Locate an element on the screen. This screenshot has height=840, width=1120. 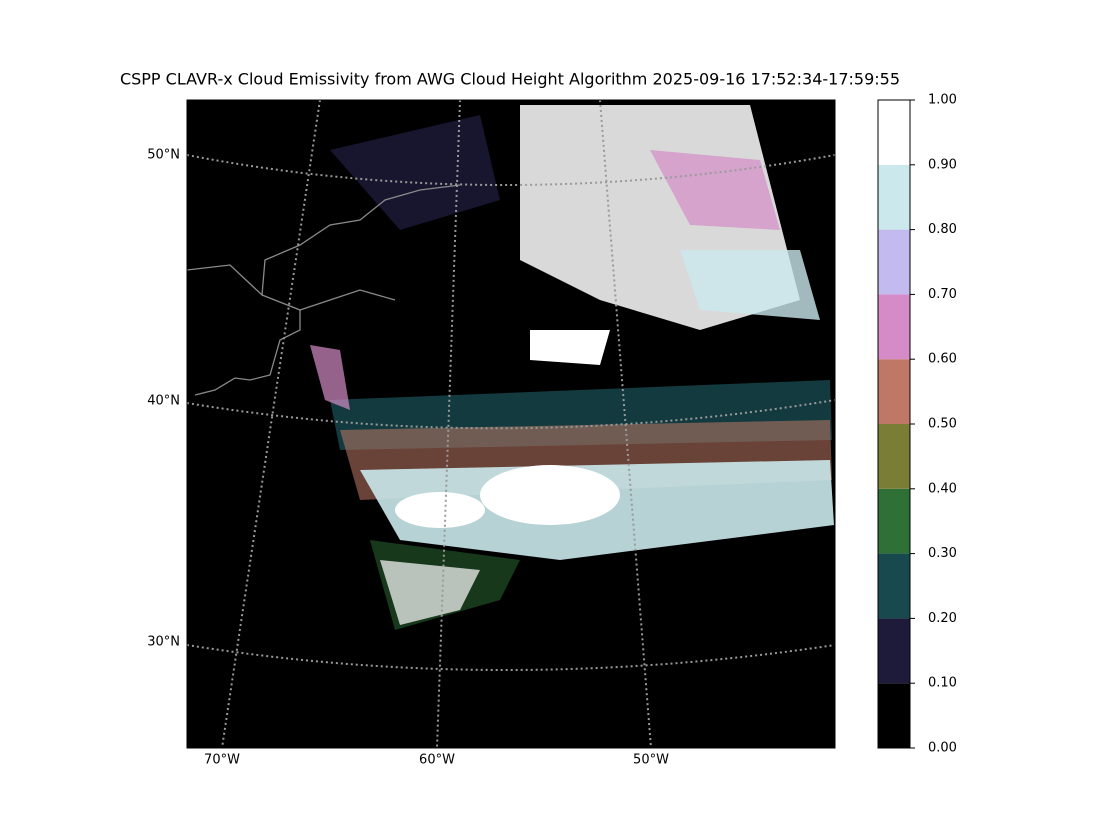
lat-label: 50°N is located at coordinates (163, 155).